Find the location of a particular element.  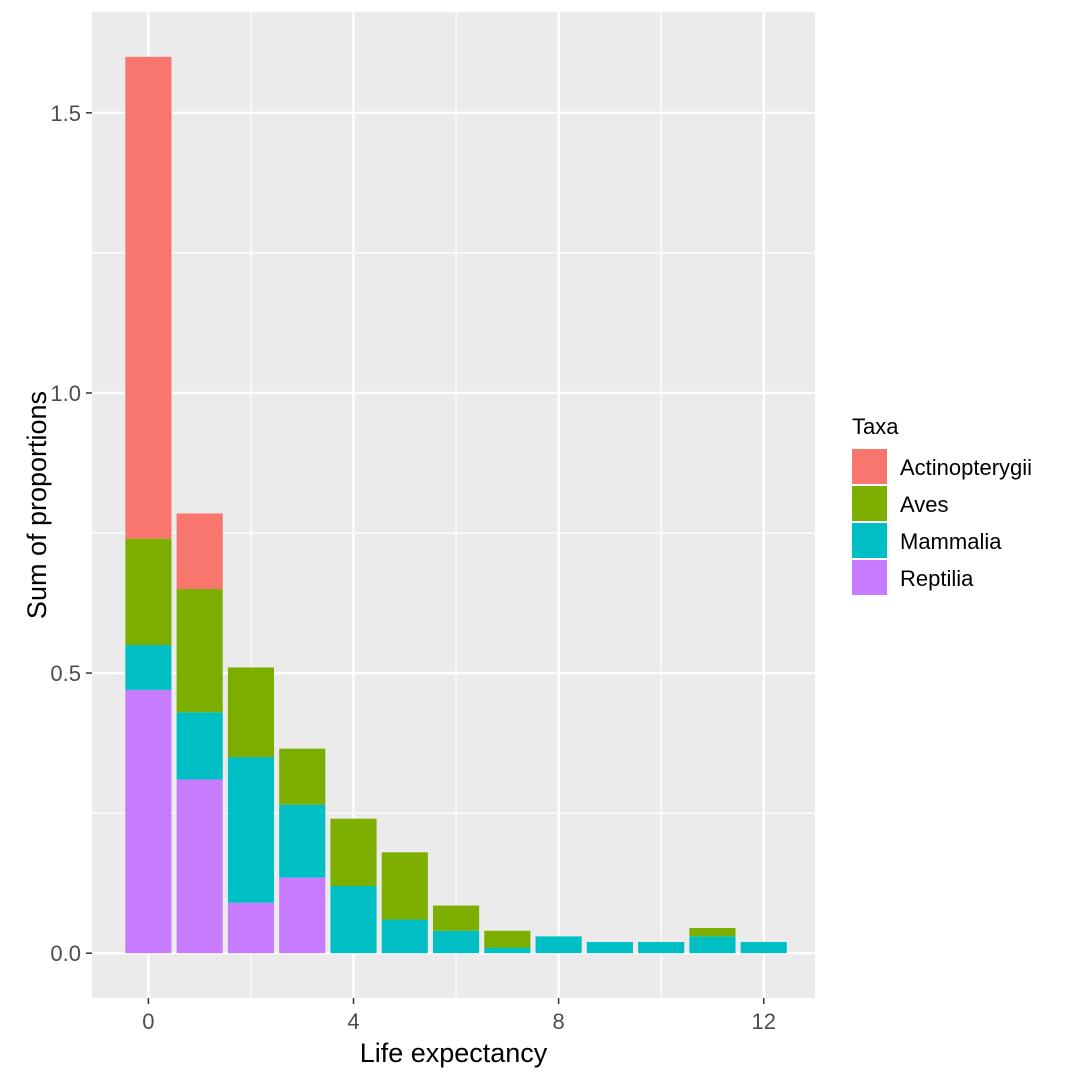

y-tick-label: 0.0 is located at coordinates (65, 953).